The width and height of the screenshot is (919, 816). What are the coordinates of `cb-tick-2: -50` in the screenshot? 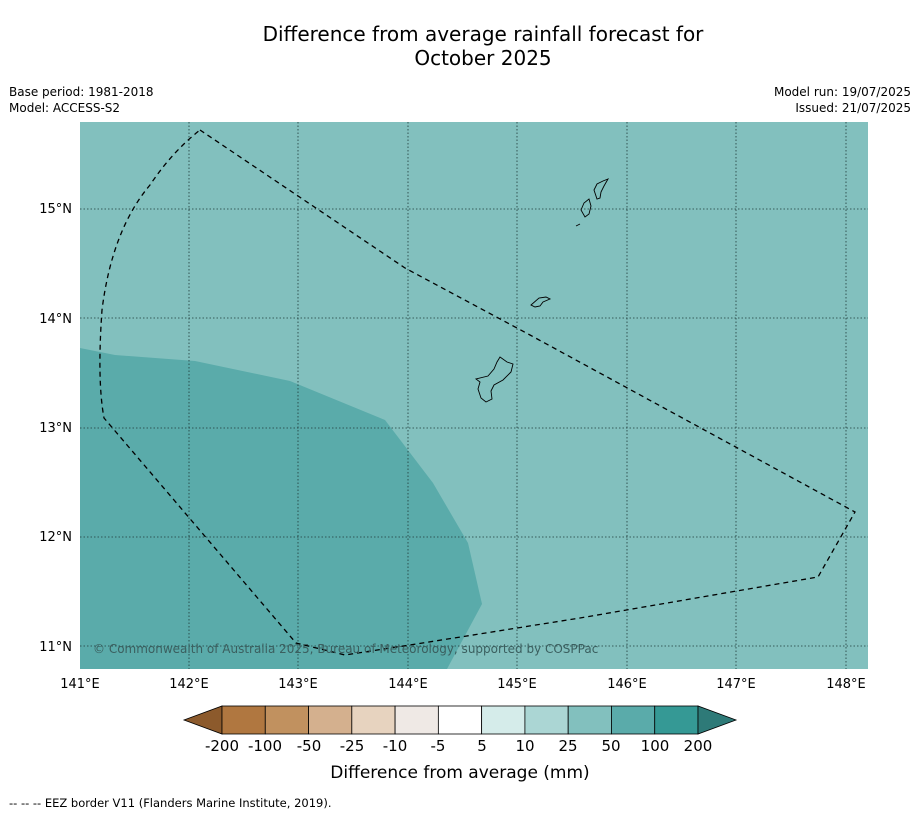 It's located at (309, 746).